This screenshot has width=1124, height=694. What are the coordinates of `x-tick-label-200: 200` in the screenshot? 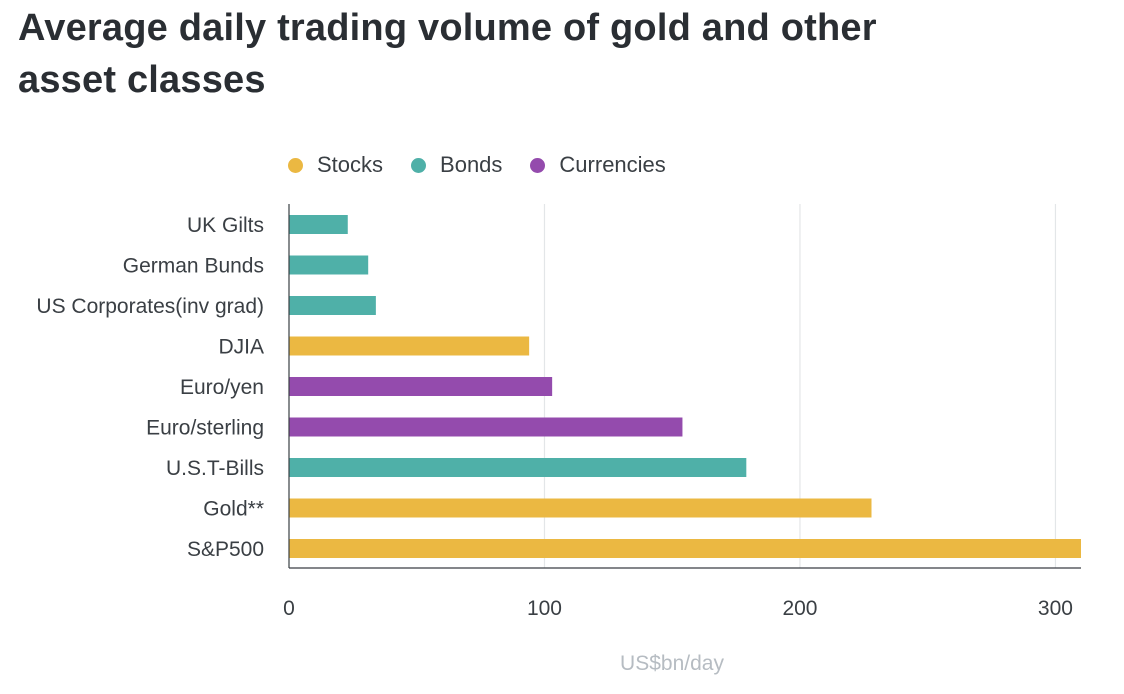 It's located at (799, 608).